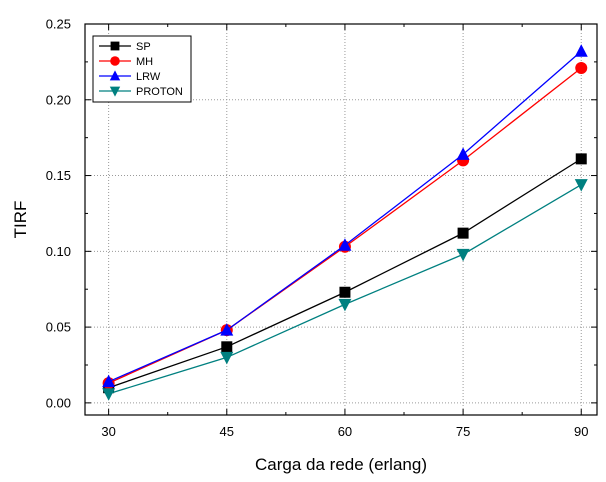 Image resolution: width=606 pixels, height=482 pixels. I want to click on x-tick-label-2: 60, so click(345, 431).